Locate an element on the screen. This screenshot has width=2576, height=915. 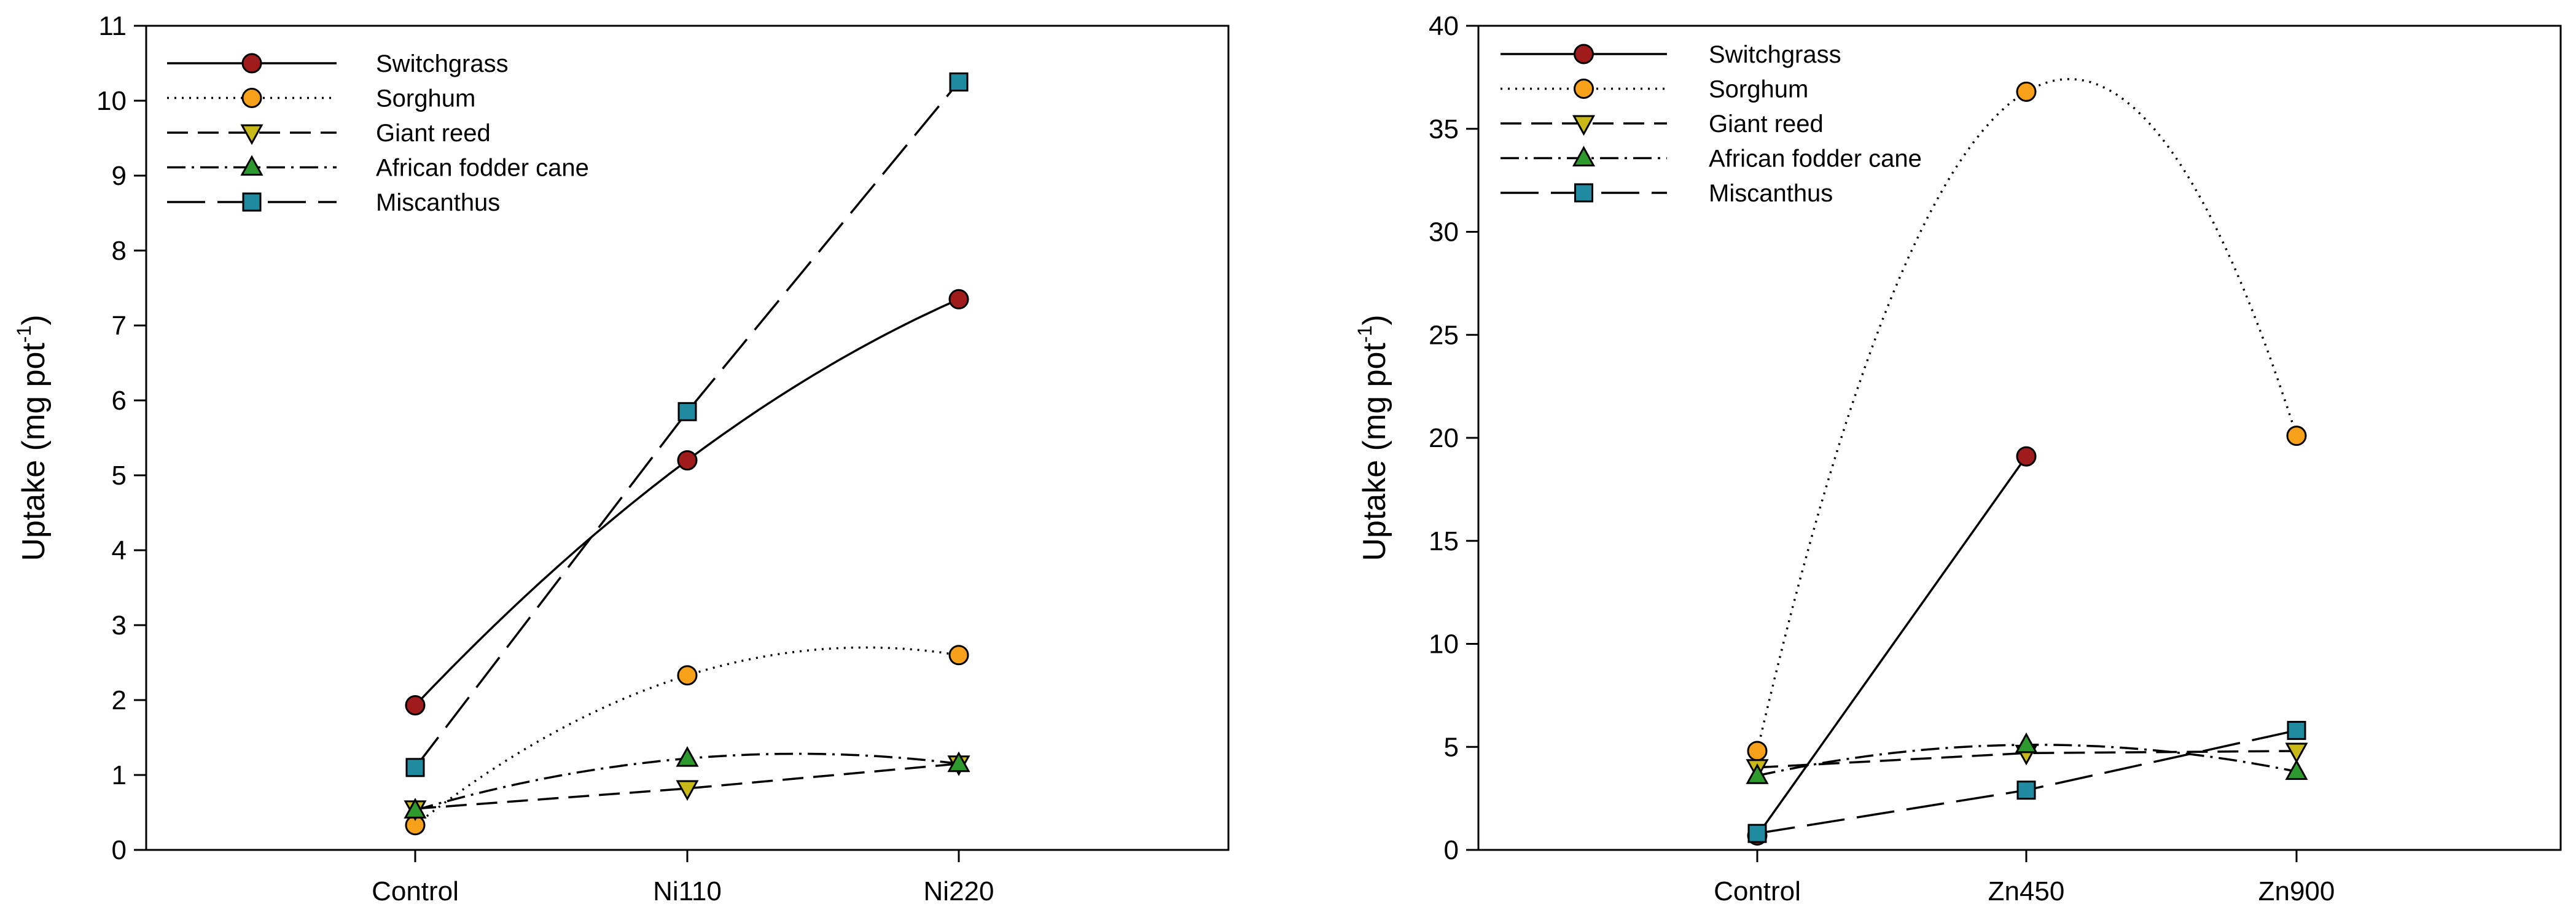
series-line-giant-reed is located at coordinates (2027, 759).